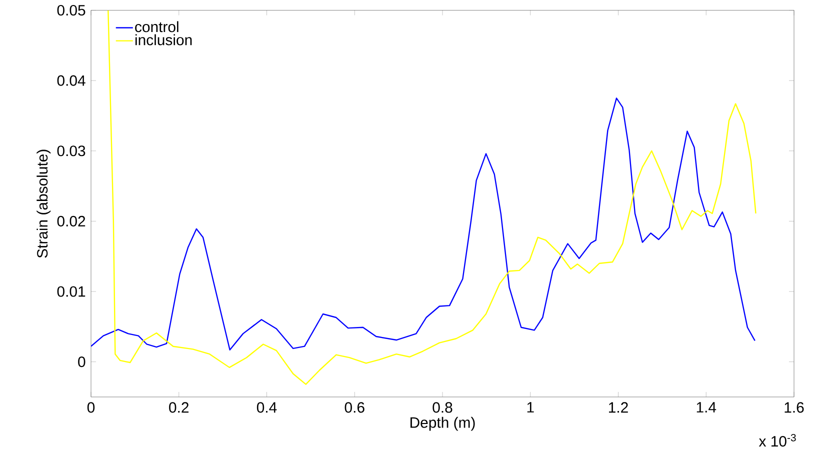 The height and width of the screenshot is (459, 813). I want to click on y-tick-label: 0.05, so click(71, 10).